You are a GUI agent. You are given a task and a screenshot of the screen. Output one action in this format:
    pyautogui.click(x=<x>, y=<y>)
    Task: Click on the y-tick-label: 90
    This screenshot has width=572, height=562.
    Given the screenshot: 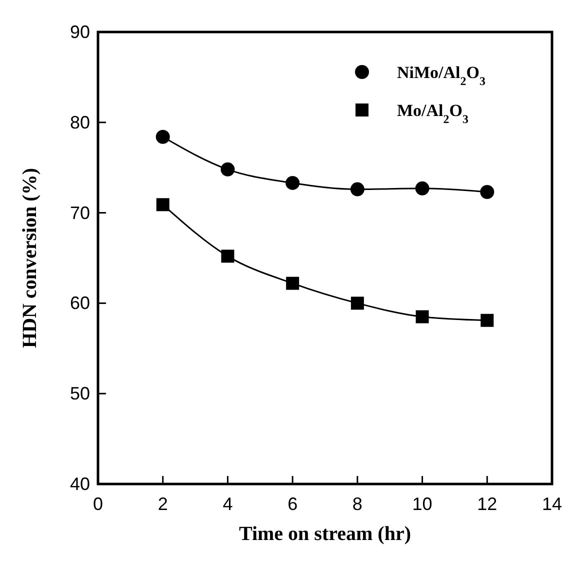 What is the action you would take?
    pyautogui.click(x=80, y=32)
    